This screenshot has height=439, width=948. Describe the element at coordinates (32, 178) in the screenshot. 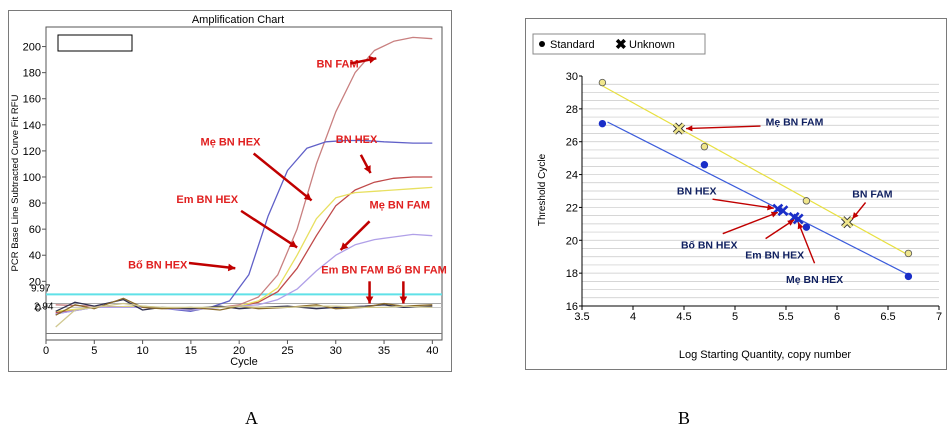

I see `y-tick-label: 100` at that location.